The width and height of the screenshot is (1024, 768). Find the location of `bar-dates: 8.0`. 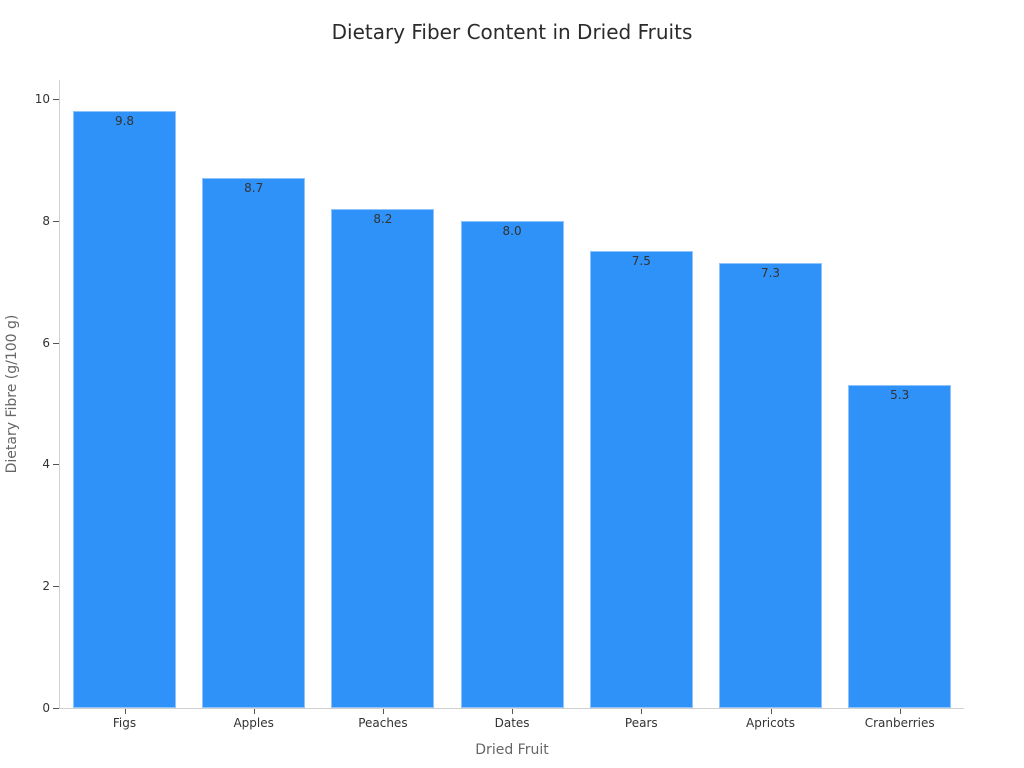

bar-dates: 8.0 is located at coordinates (512, 464).